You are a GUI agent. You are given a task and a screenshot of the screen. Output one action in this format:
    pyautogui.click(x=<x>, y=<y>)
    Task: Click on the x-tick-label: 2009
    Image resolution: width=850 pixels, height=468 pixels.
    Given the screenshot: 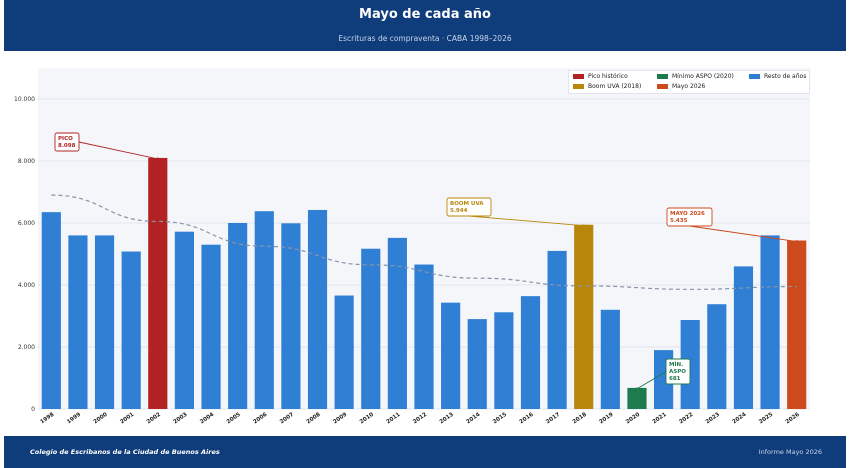 What is the action you would take?
    pyautogui.click(x=340, y=419)
    